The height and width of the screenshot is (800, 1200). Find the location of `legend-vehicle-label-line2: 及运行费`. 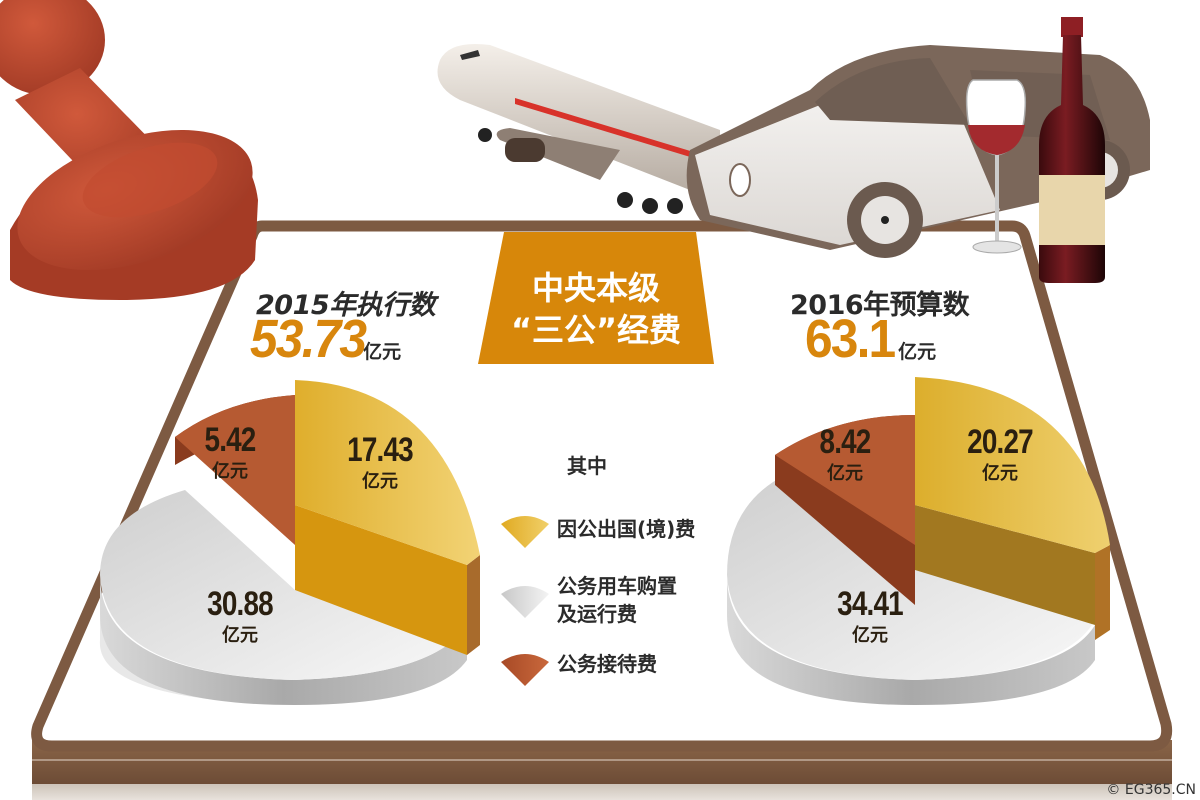

legend-vehicle-label-line2: 及运行费 is located at coordinates (597, 614).